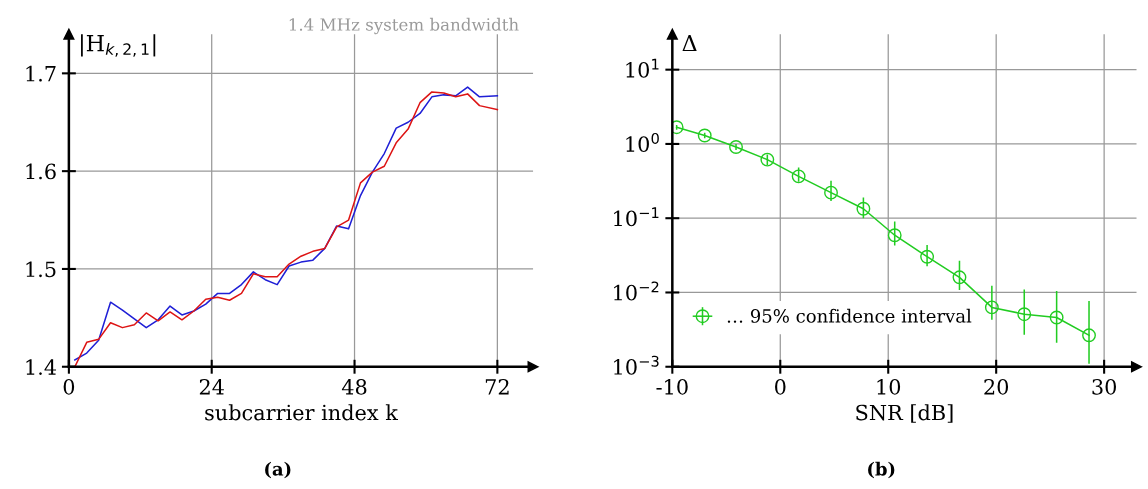 This screenshot has height=489, width=1148. What do you see at coordinates (636, 217) in the screenshot?
I see `y-tick-label: 10$^{−1}$` at bounding box center [636, 217].